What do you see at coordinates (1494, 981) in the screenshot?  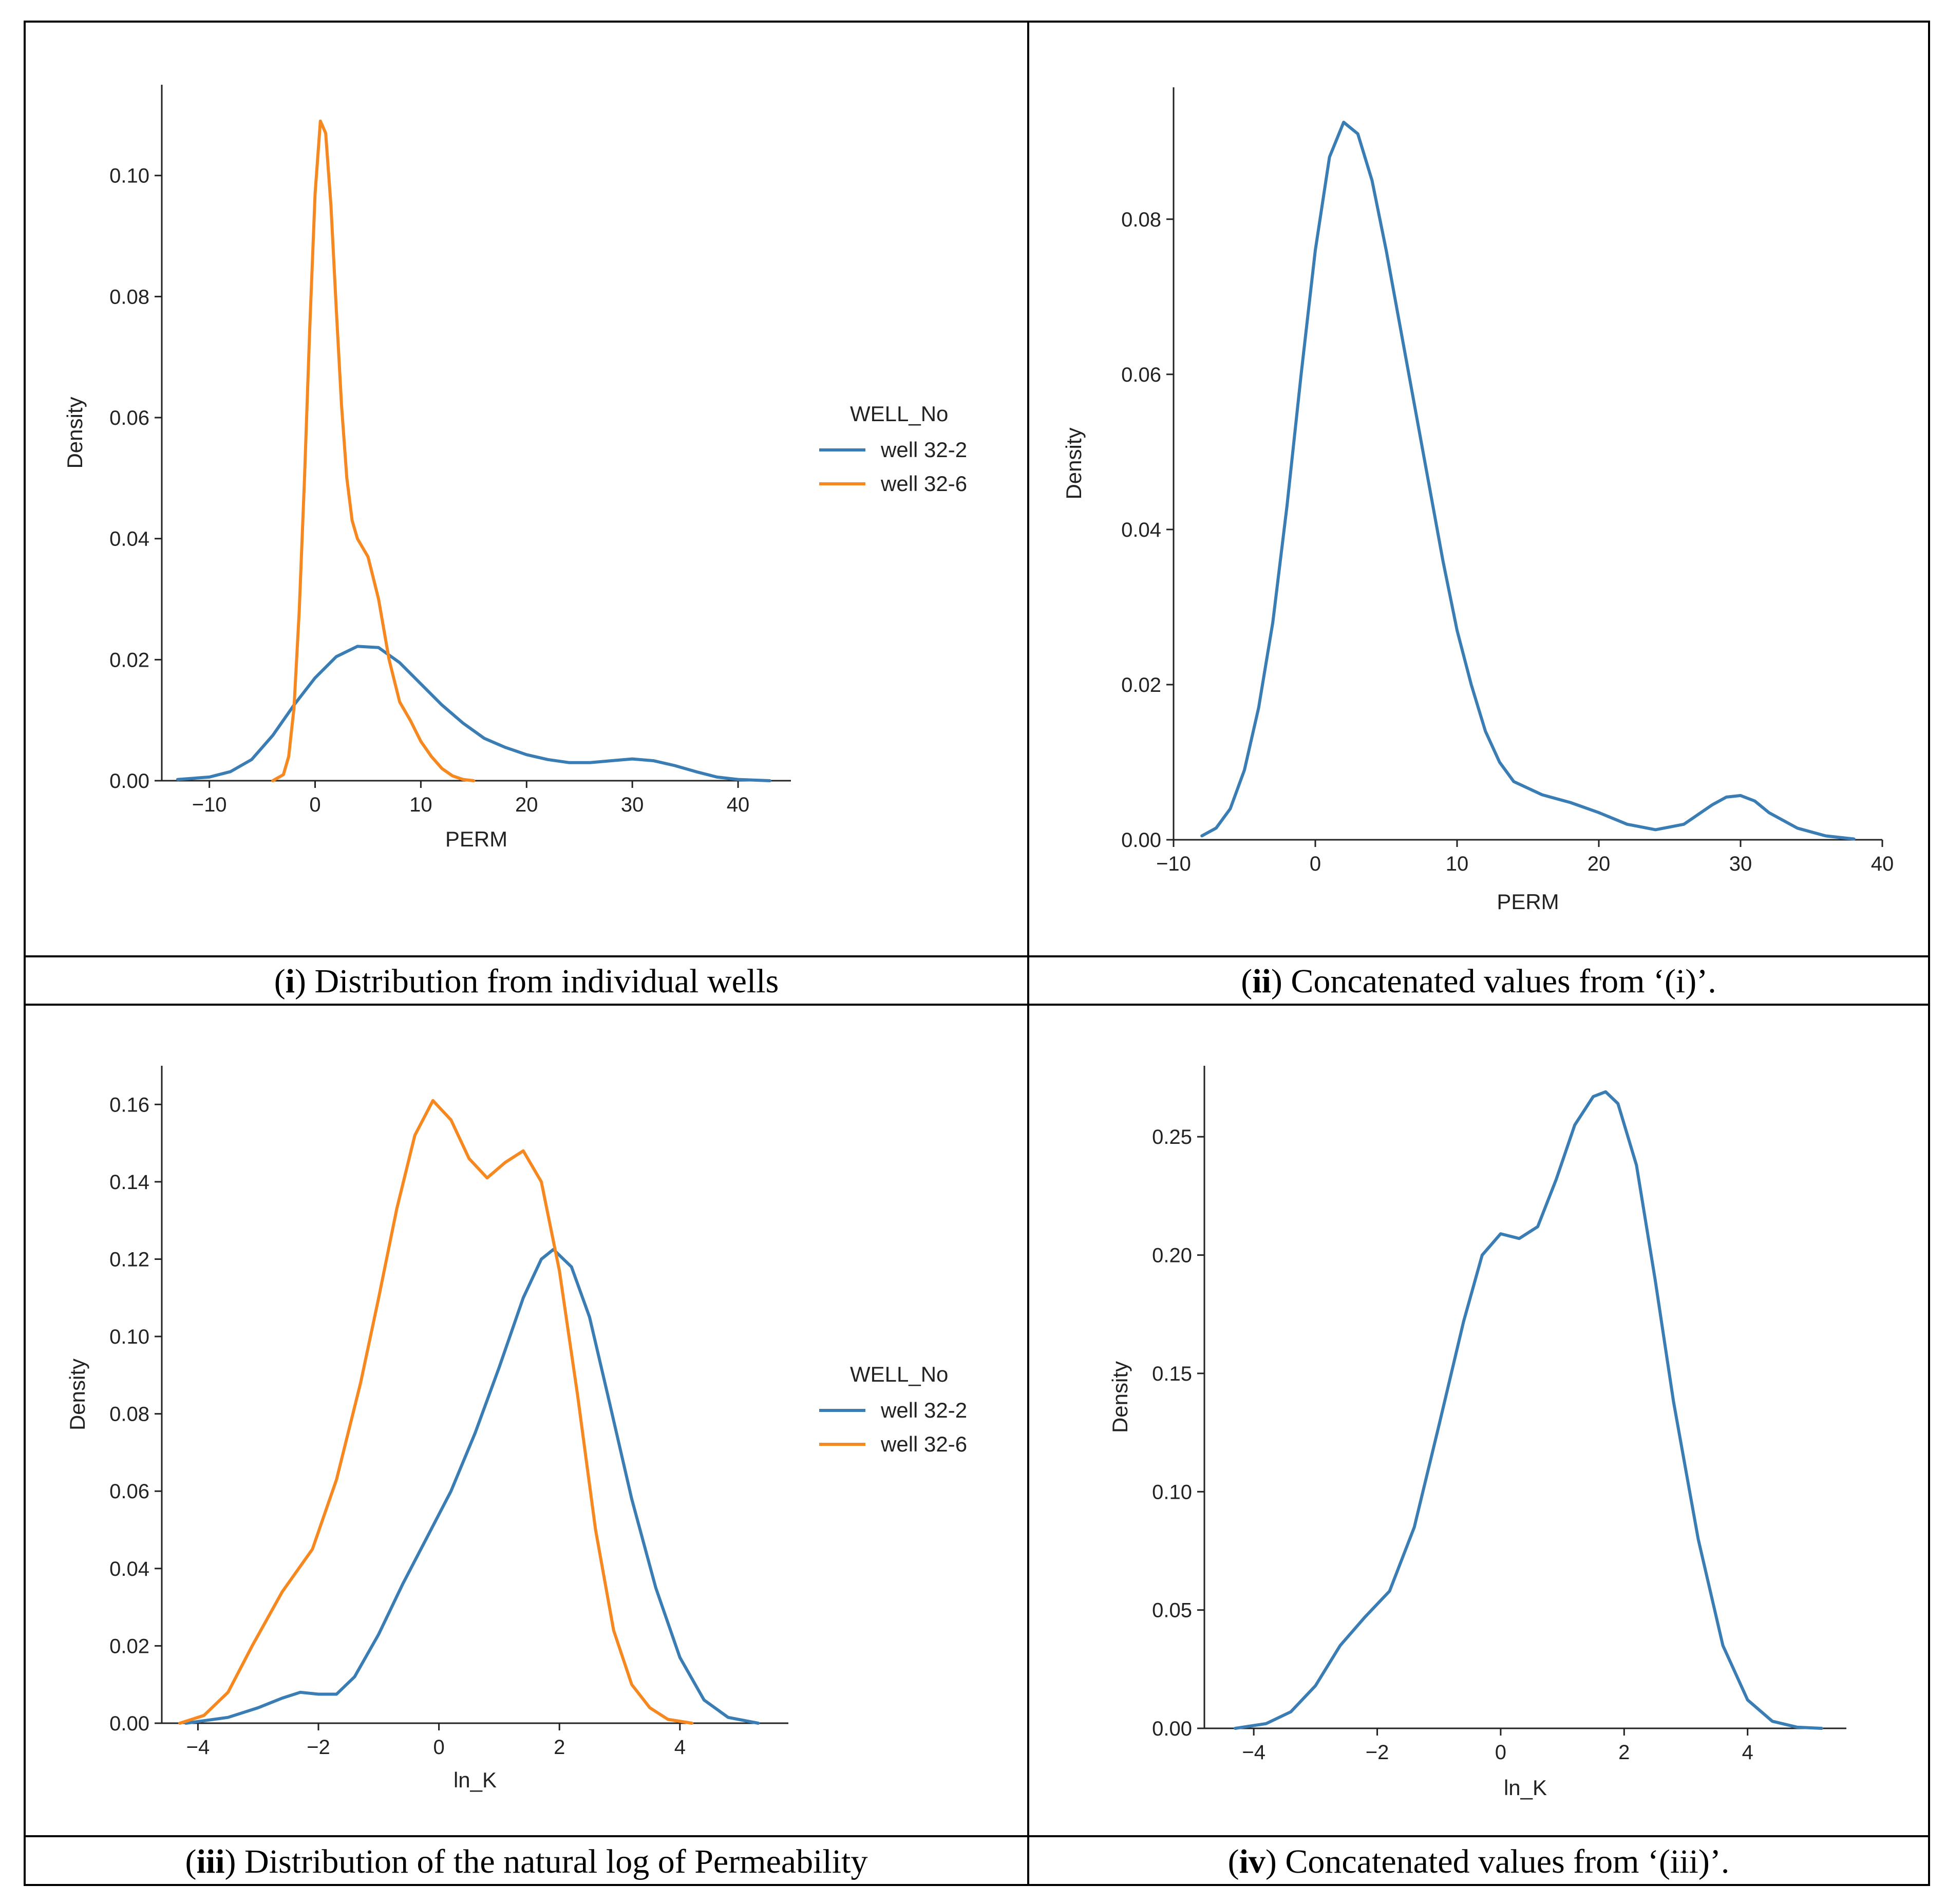 I see `caption-ii-text: ) Concatenated values from ‘(i)’.` at bounding box center [1494, 981].